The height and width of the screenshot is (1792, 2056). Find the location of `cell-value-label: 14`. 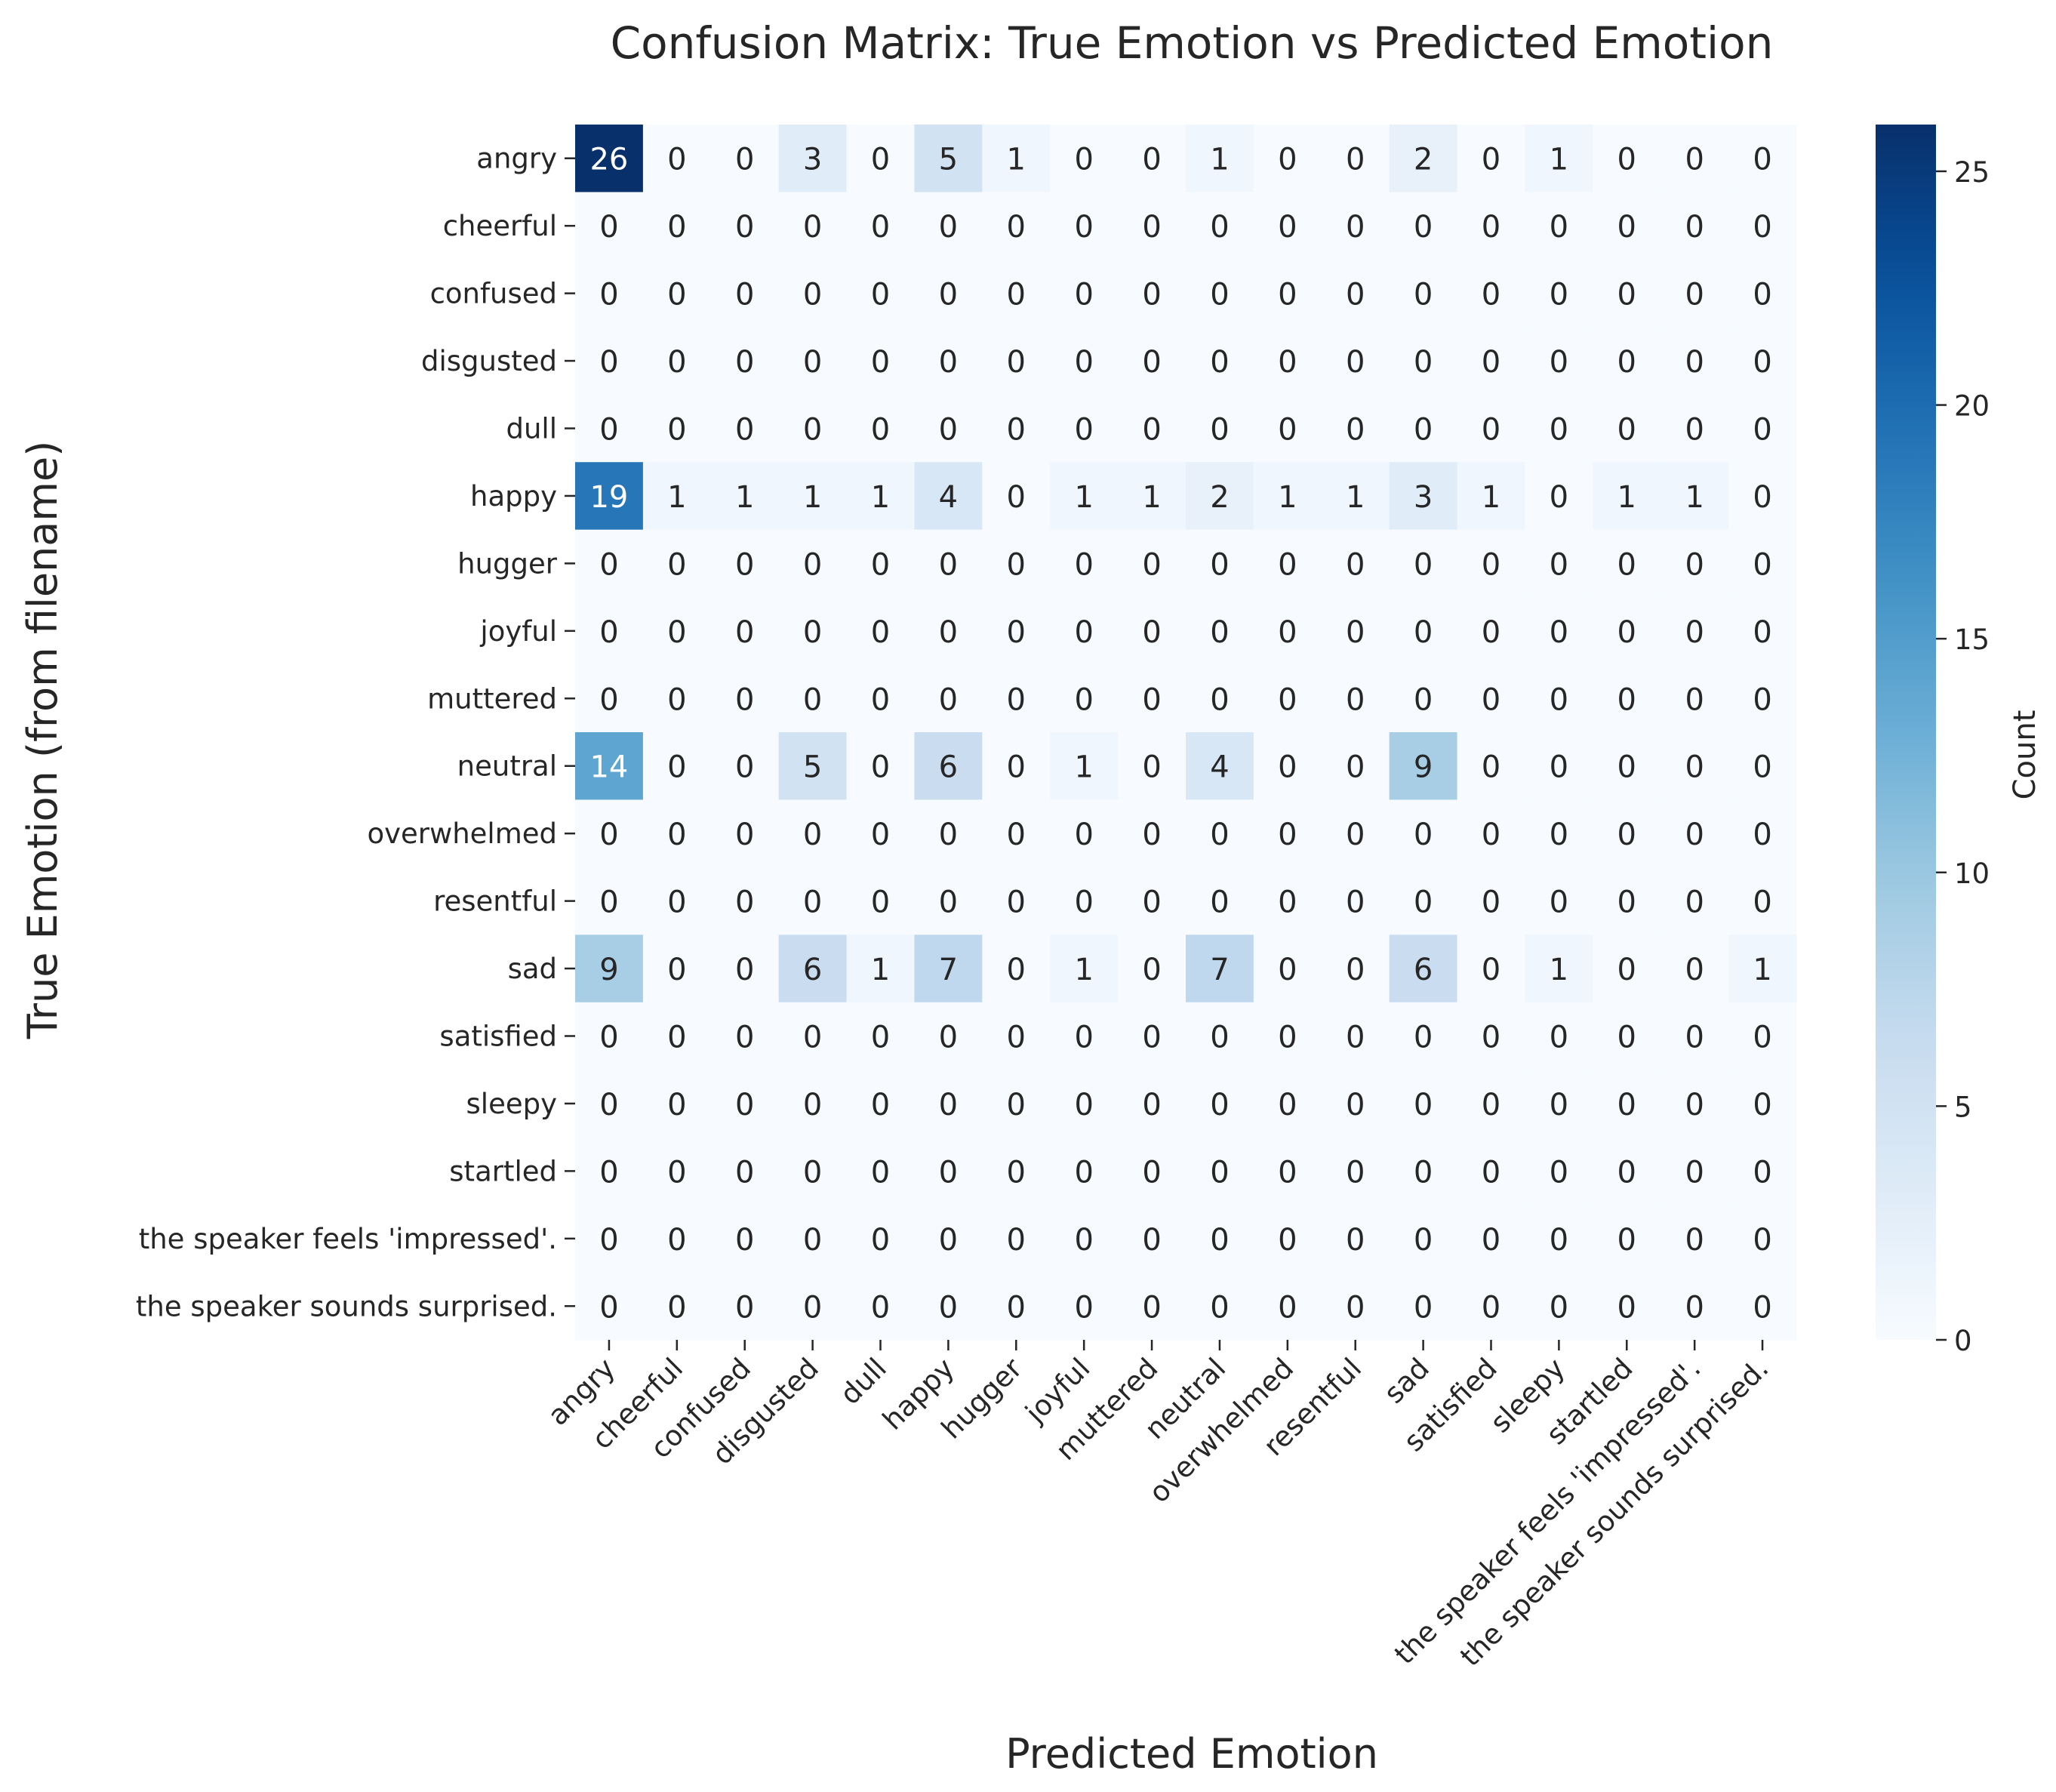

cell-value-label: 14 is located at coordinates (608, 768).